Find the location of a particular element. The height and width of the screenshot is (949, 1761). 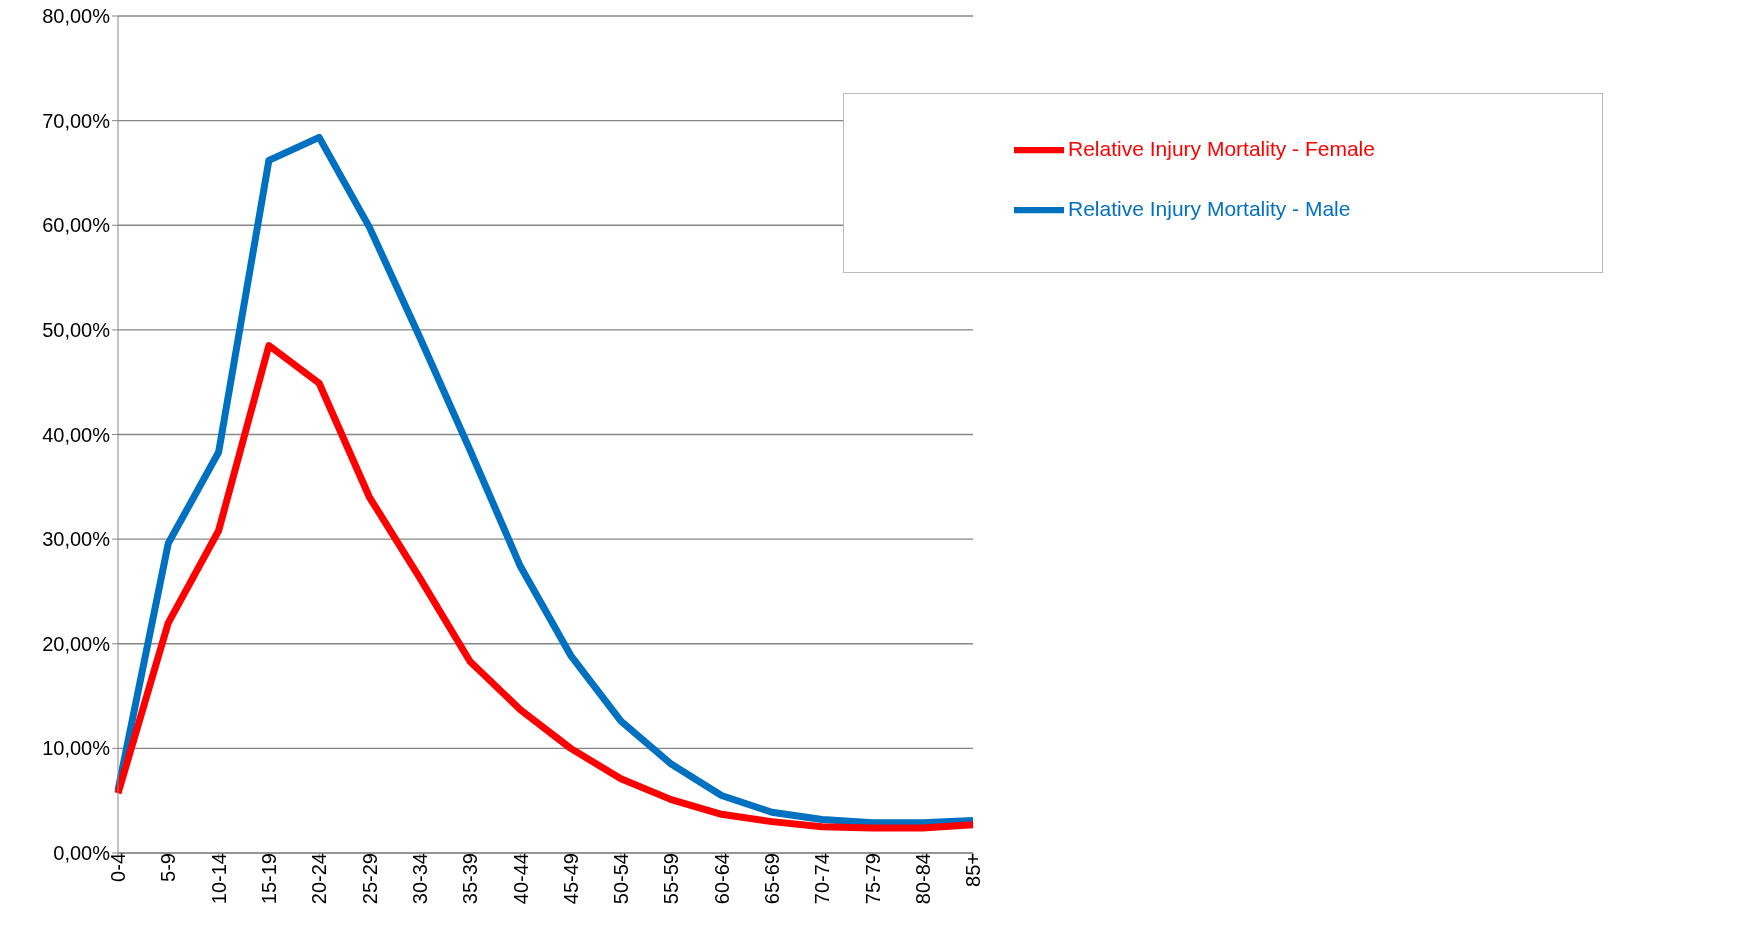

legend-label: Relative Injury Mortality - Male is located at coordinates (1209, 208).